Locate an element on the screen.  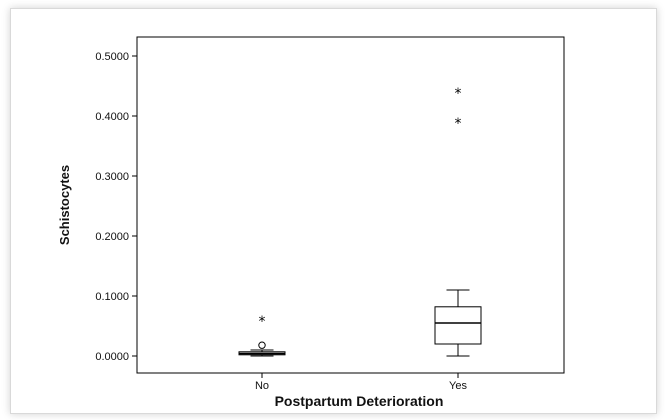
y-tick-label-3: 0.3000 is located at coordinates (112, 177).